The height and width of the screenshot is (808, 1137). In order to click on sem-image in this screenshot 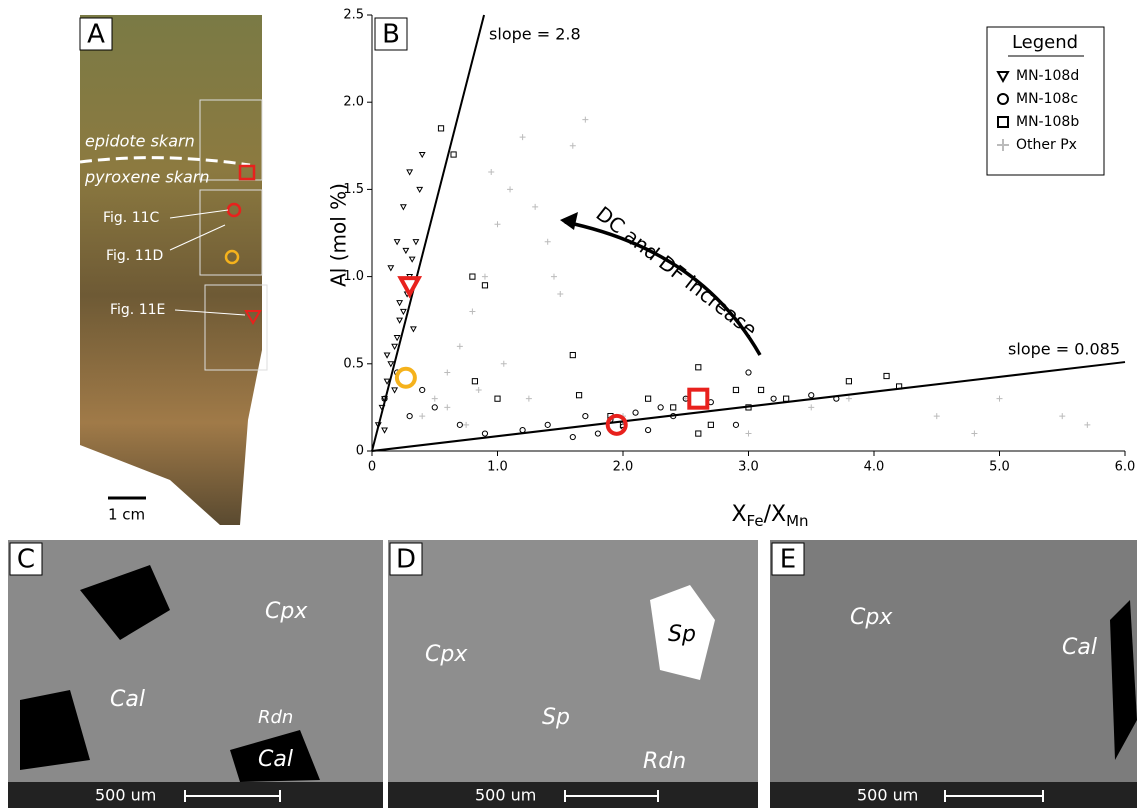, I will do `click(953, 661)`.